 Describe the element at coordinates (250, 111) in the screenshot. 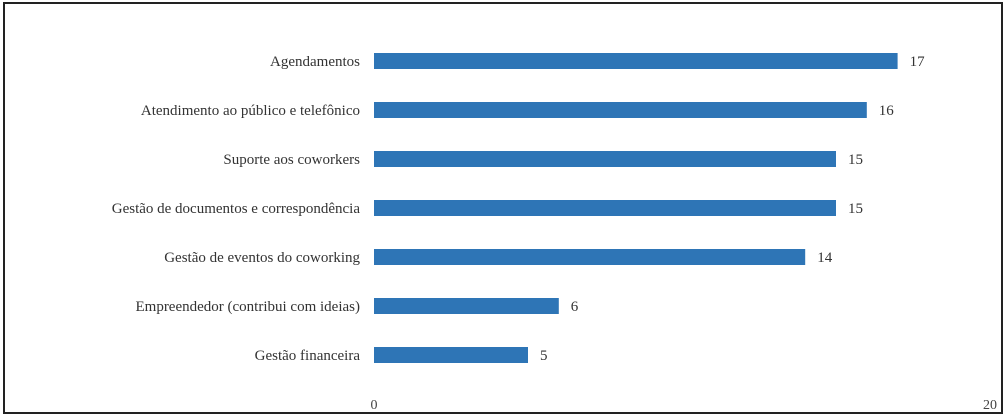

I see `category-label: Atendimento ao público e telefônico` at that location.